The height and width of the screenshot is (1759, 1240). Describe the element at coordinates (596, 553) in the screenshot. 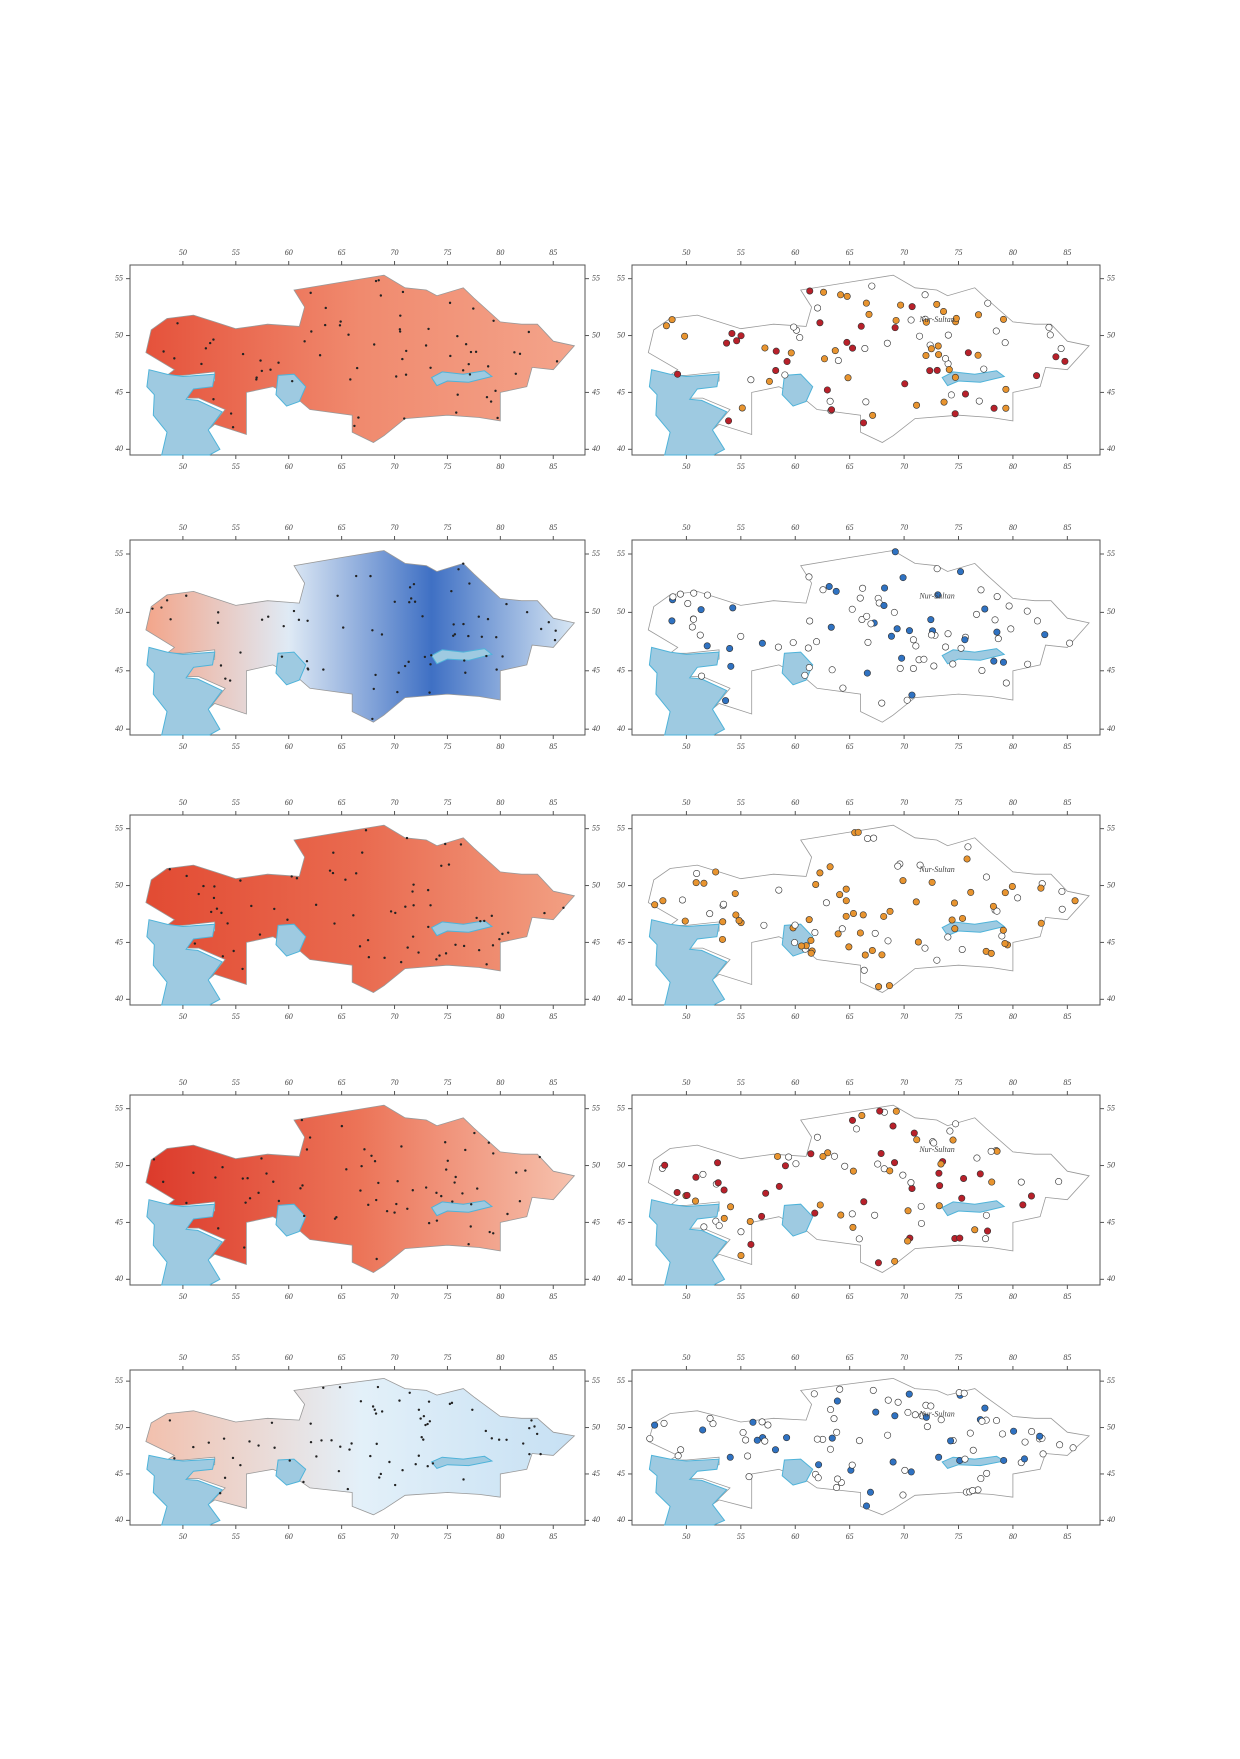

I see `y-tick-label: 55` at that location.